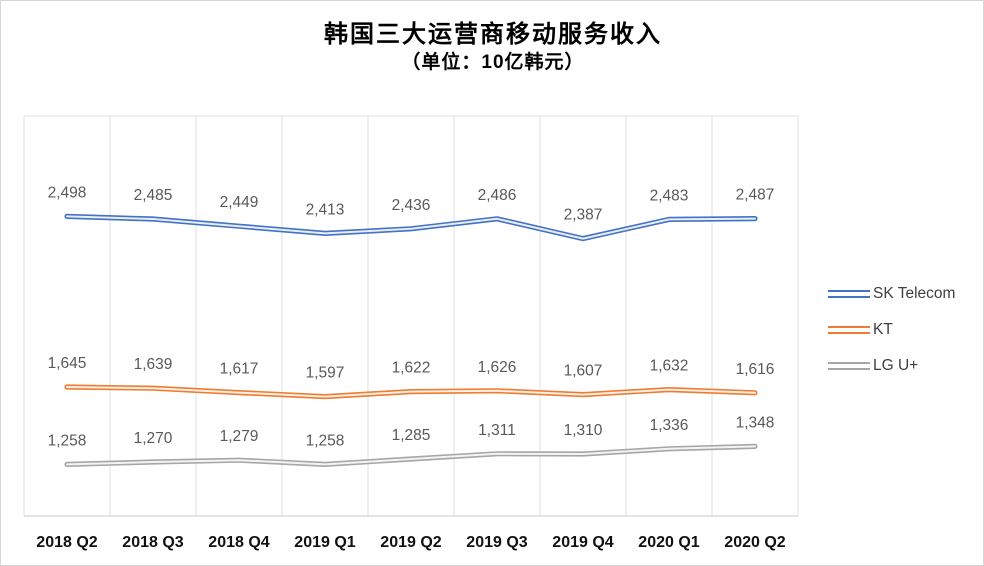 The height and width of the screenshot is (566, 984). What do you see at coordinates (669, 195) in the screenshot?
I see `data-label: 2,483` at bounding box center [669, 195].